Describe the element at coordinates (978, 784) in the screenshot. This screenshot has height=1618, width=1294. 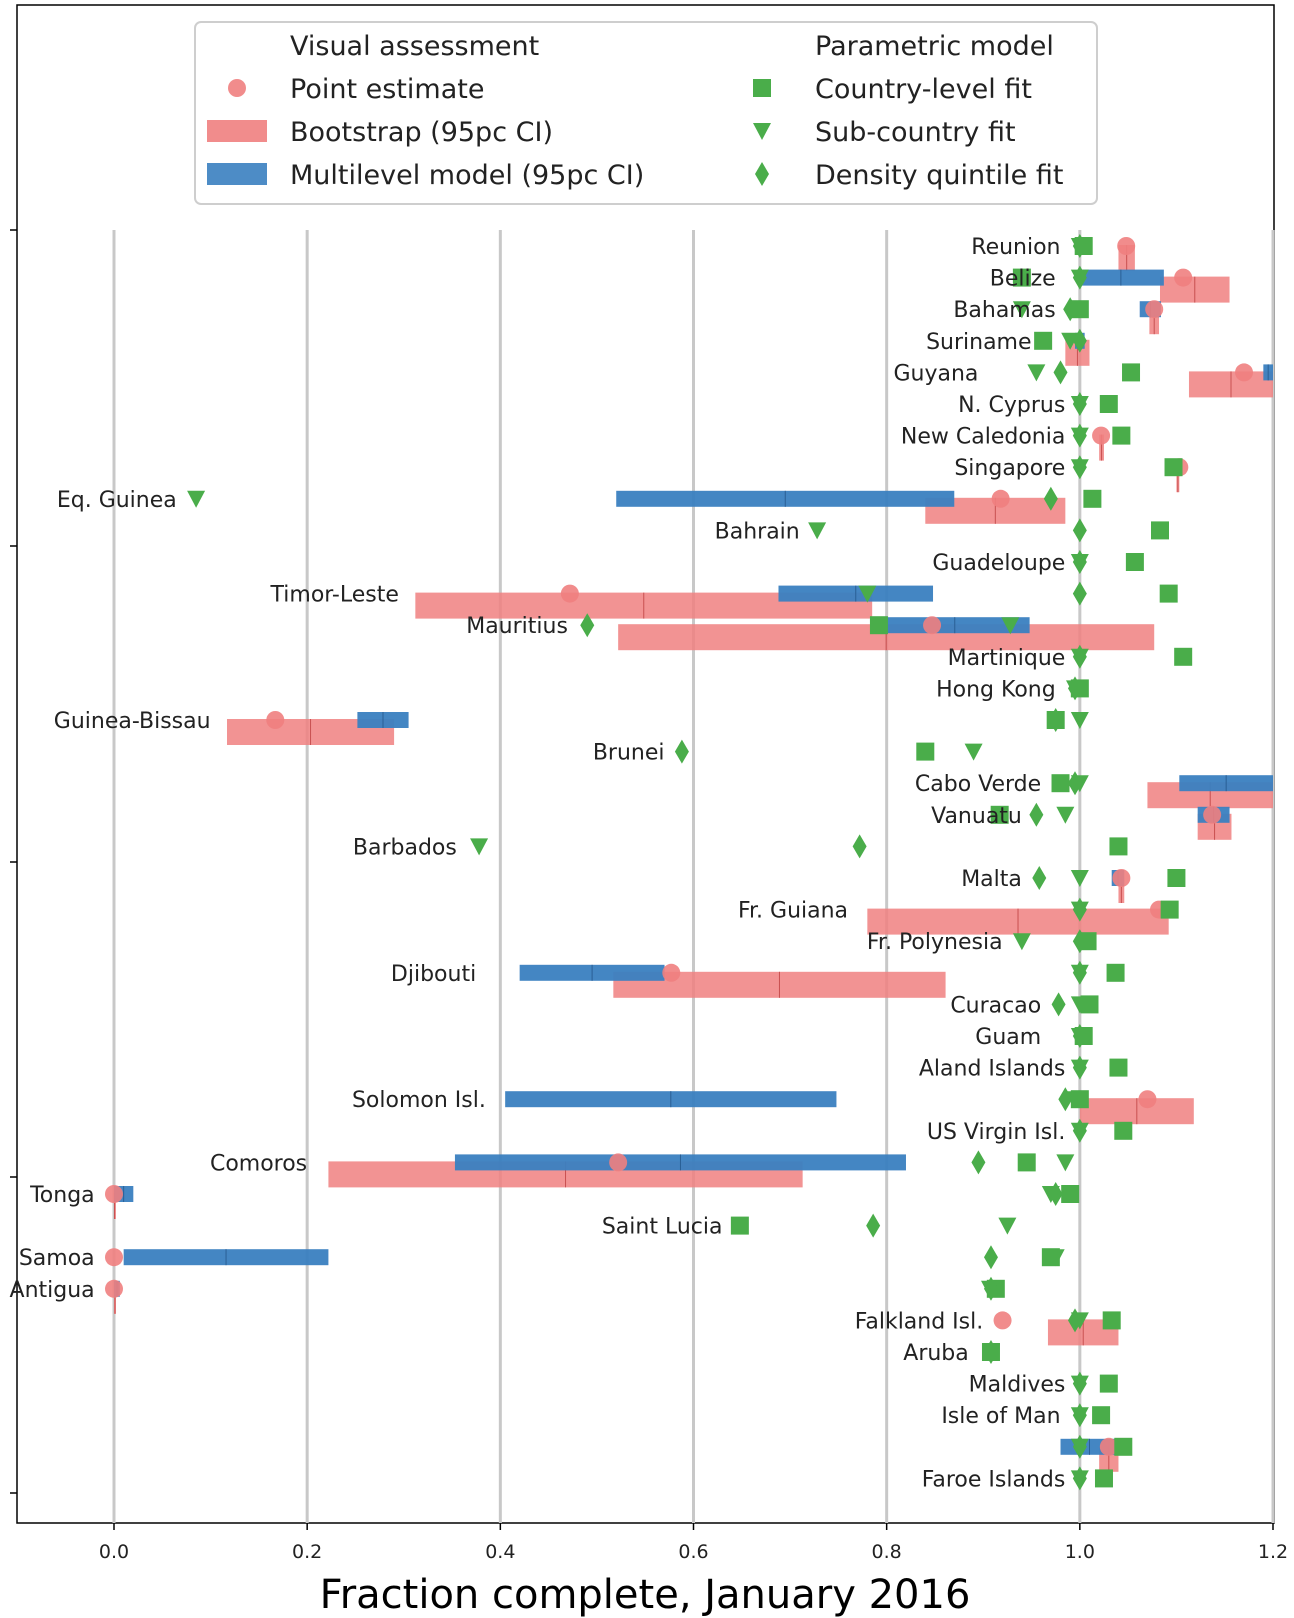
I see `country-label: Cabo Verde` at that location.